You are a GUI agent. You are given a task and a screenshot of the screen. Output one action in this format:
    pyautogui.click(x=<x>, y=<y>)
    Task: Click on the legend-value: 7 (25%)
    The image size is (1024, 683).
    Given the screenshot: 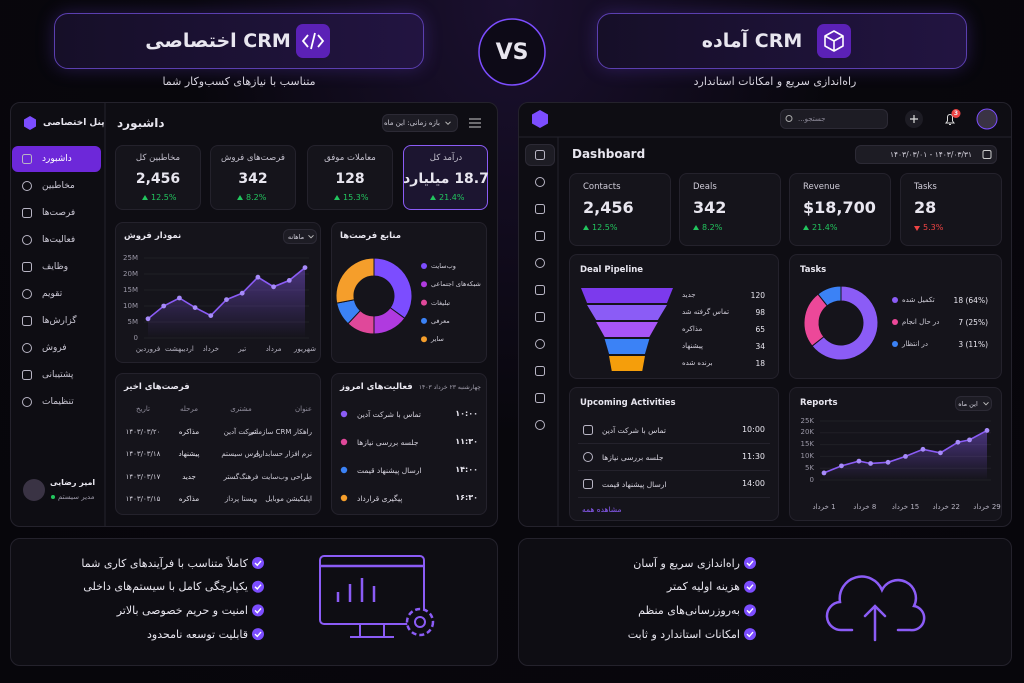 What is the action you would take?
    pyautogui.click(x=973, y=322)
    